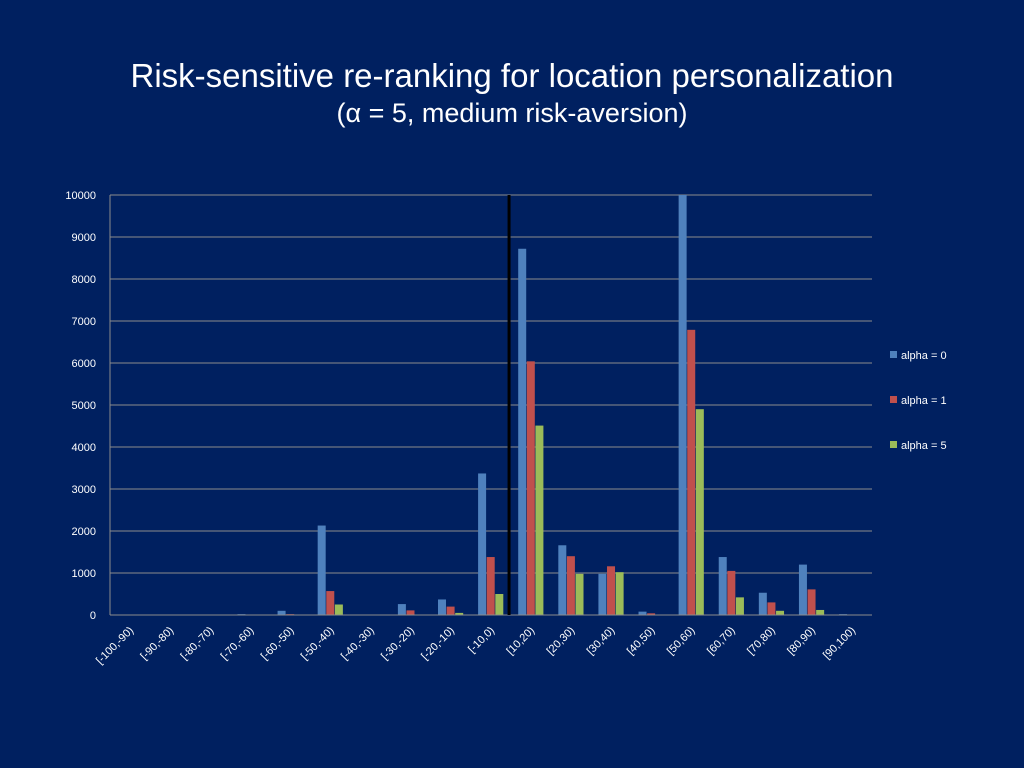 This screenshot has width=1024, height=768. What do you see at coordinates (481, 640) in the screenshot?
I see `x-tick-label: [-10,0)` at bounding box center [481, 640].